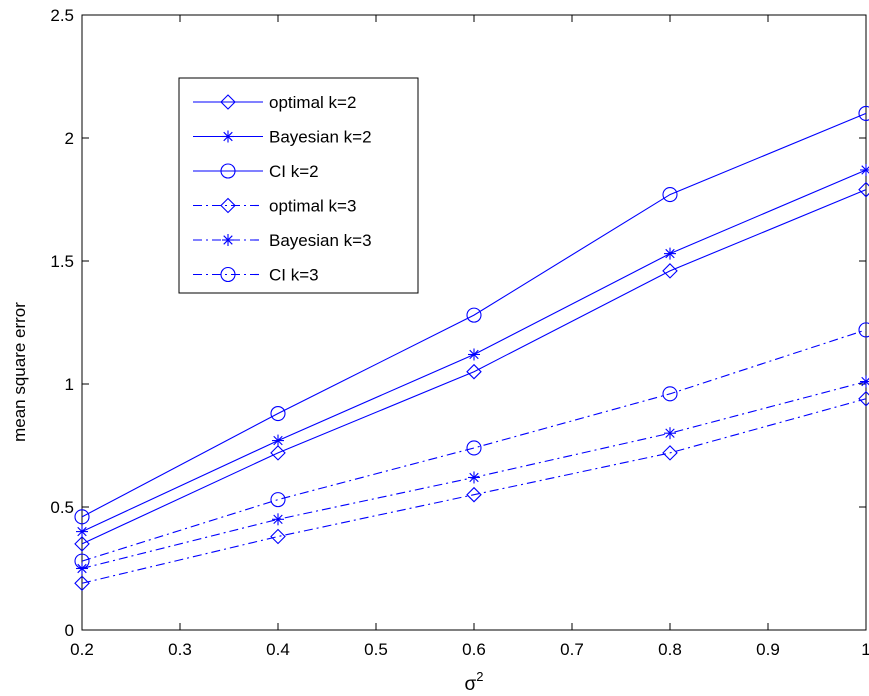  I want to click on x-tick-label: 0.4, so click(278, 649).